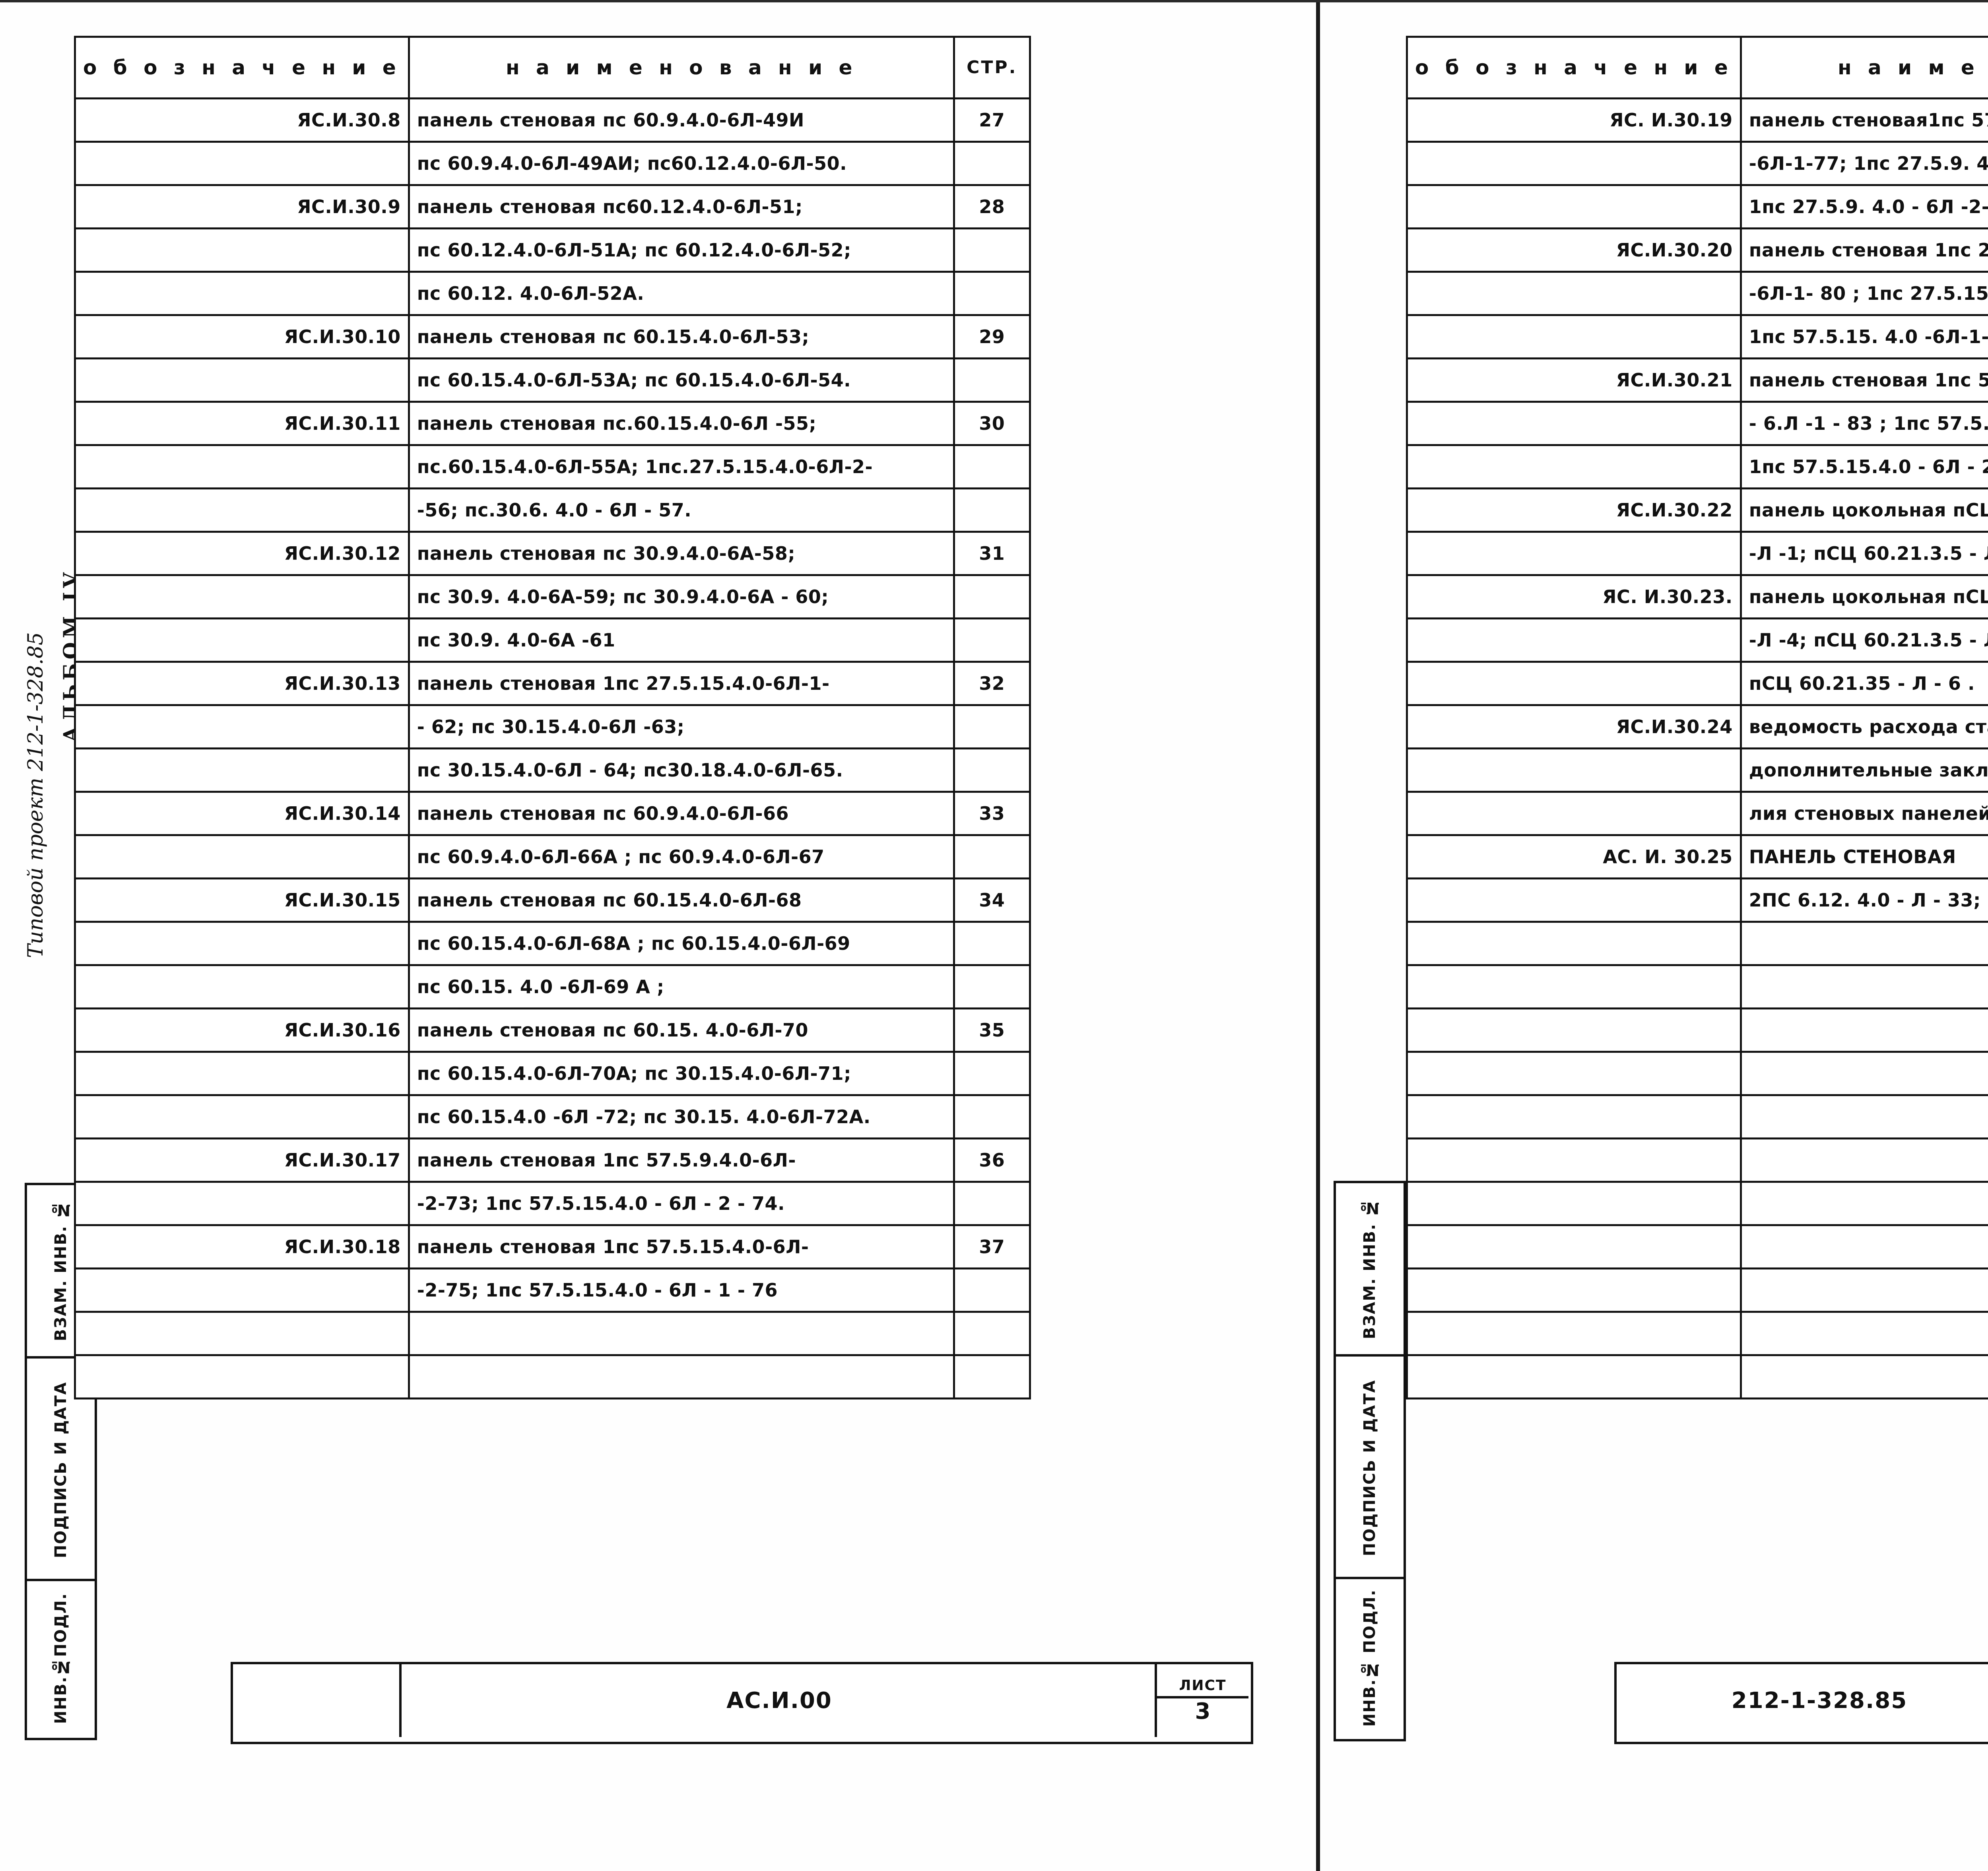 The width and height of the screenshot is (1988, 1871). What do you see at coordinates (1819, 1701) in the screenshot?
I see `stamp-project-number-text: 212-1-328.85` at bounding box center [1819, 1701].